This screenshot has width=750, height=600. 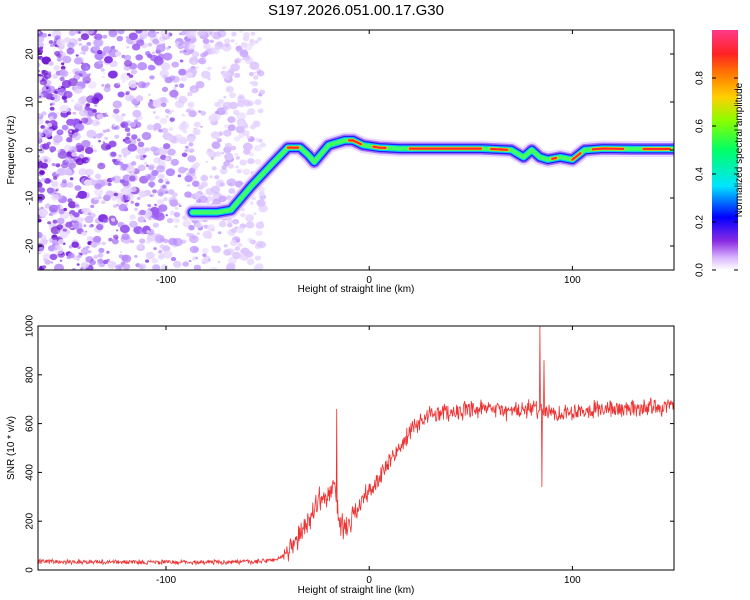 What do you see at coordinates (700, 126) in the screenshot?
I see `colorbar-tick-label: 0.6` at bounding box center [700, 126].